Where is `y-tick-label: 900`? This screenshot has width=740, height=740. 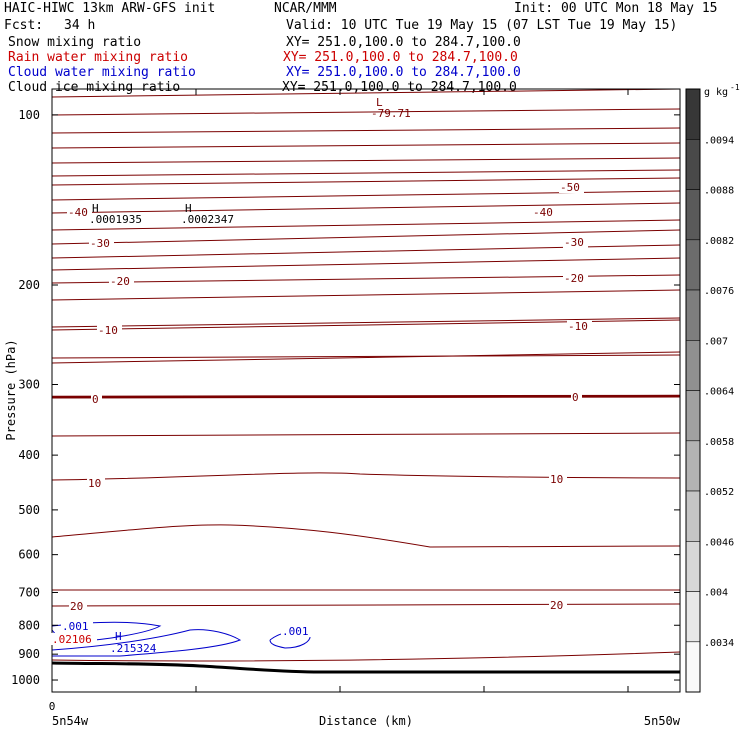 y-tick-label: 900 is located at coordinates (29, 654).